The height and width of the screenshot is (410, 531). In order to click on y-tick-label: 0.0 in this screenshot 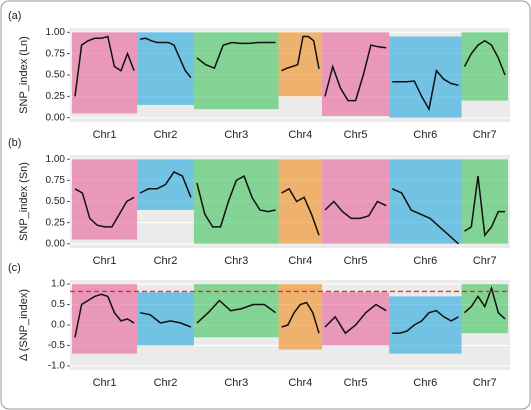, I will do `click(58, 325)`.